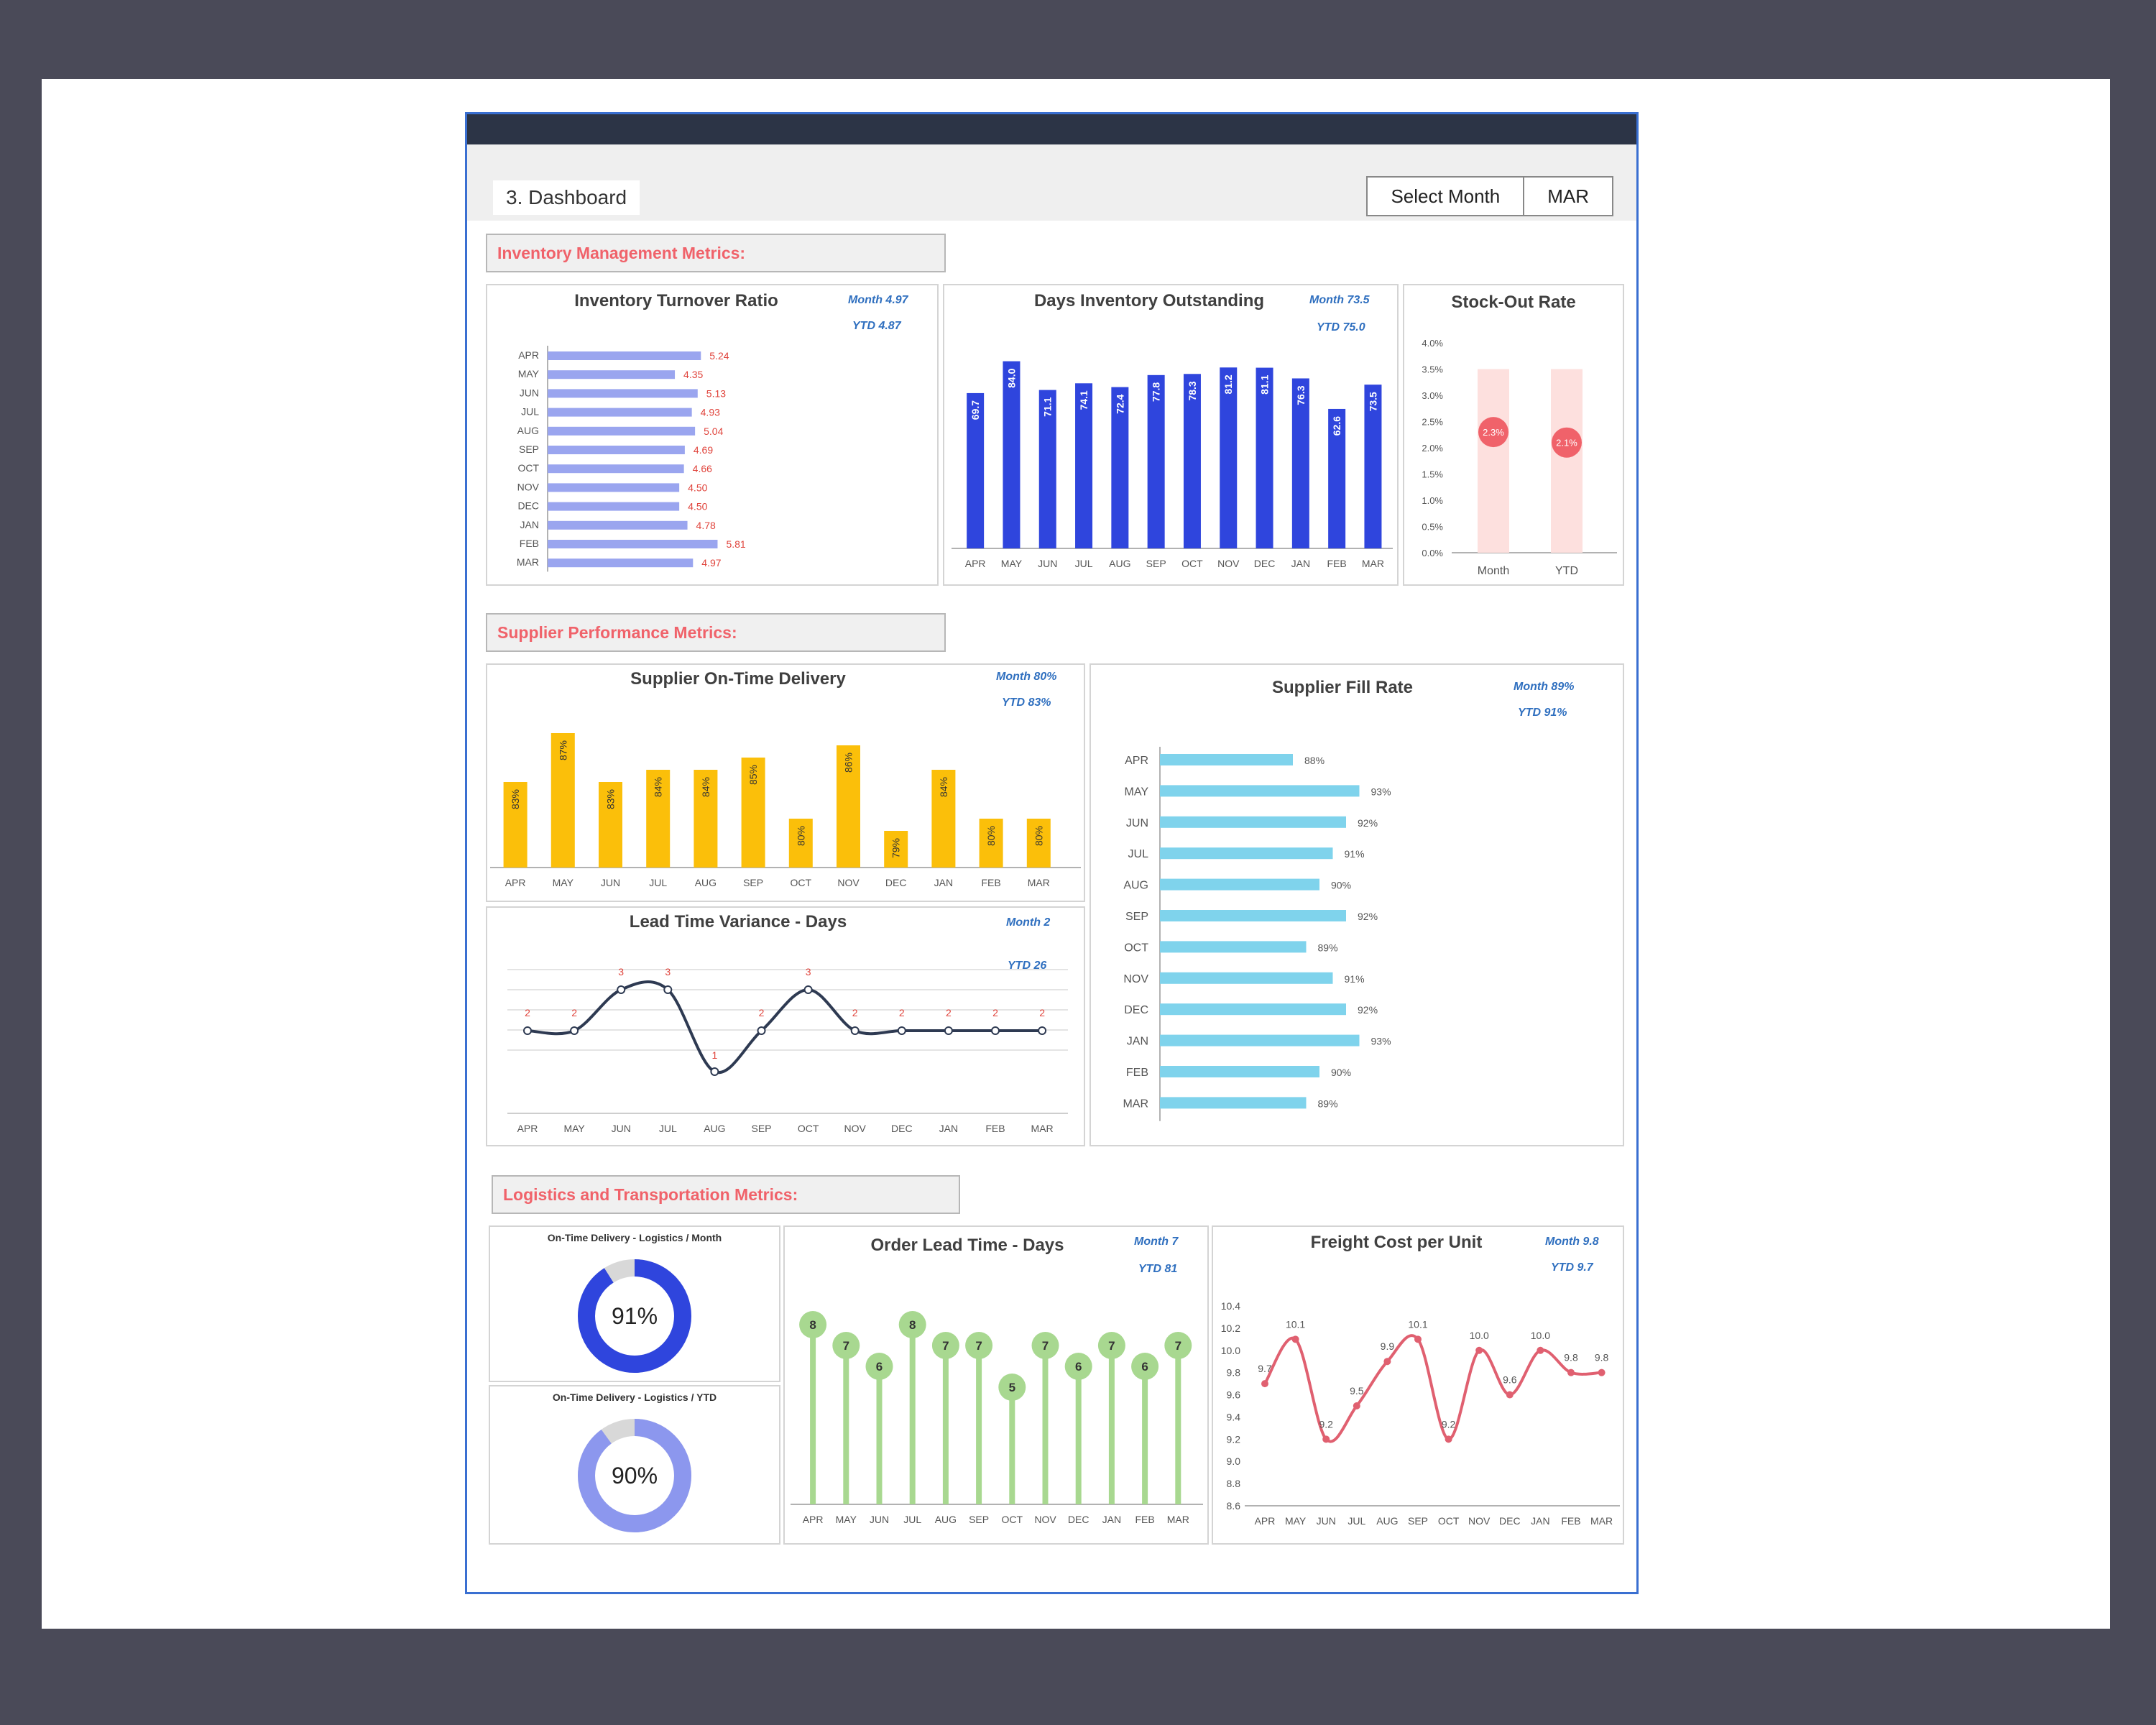  I want to click on section-logistics-transportation: Logistics and Transportation Metrics:, so click(726, 1194).